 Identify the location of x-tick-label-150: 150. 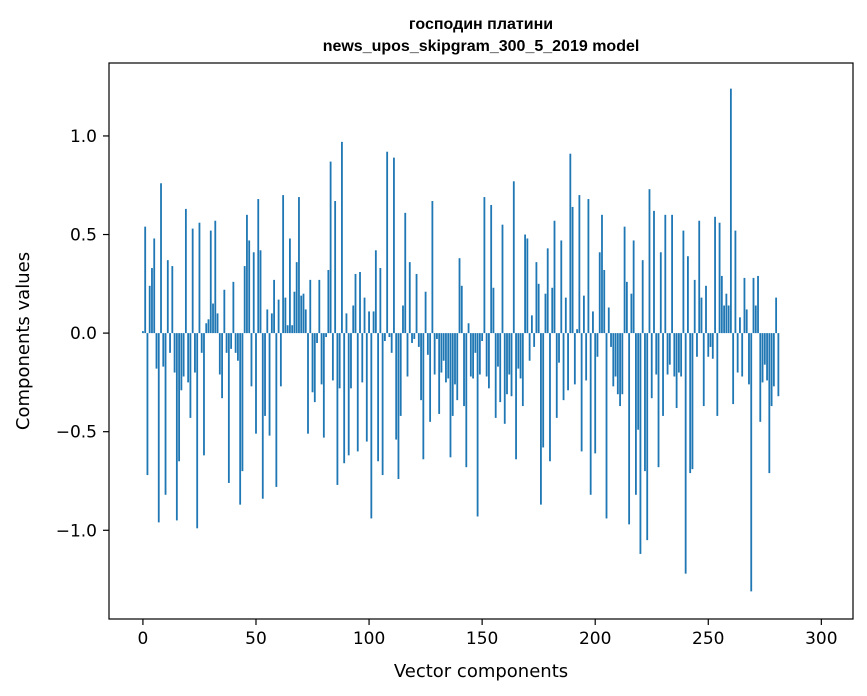
(482, 639).